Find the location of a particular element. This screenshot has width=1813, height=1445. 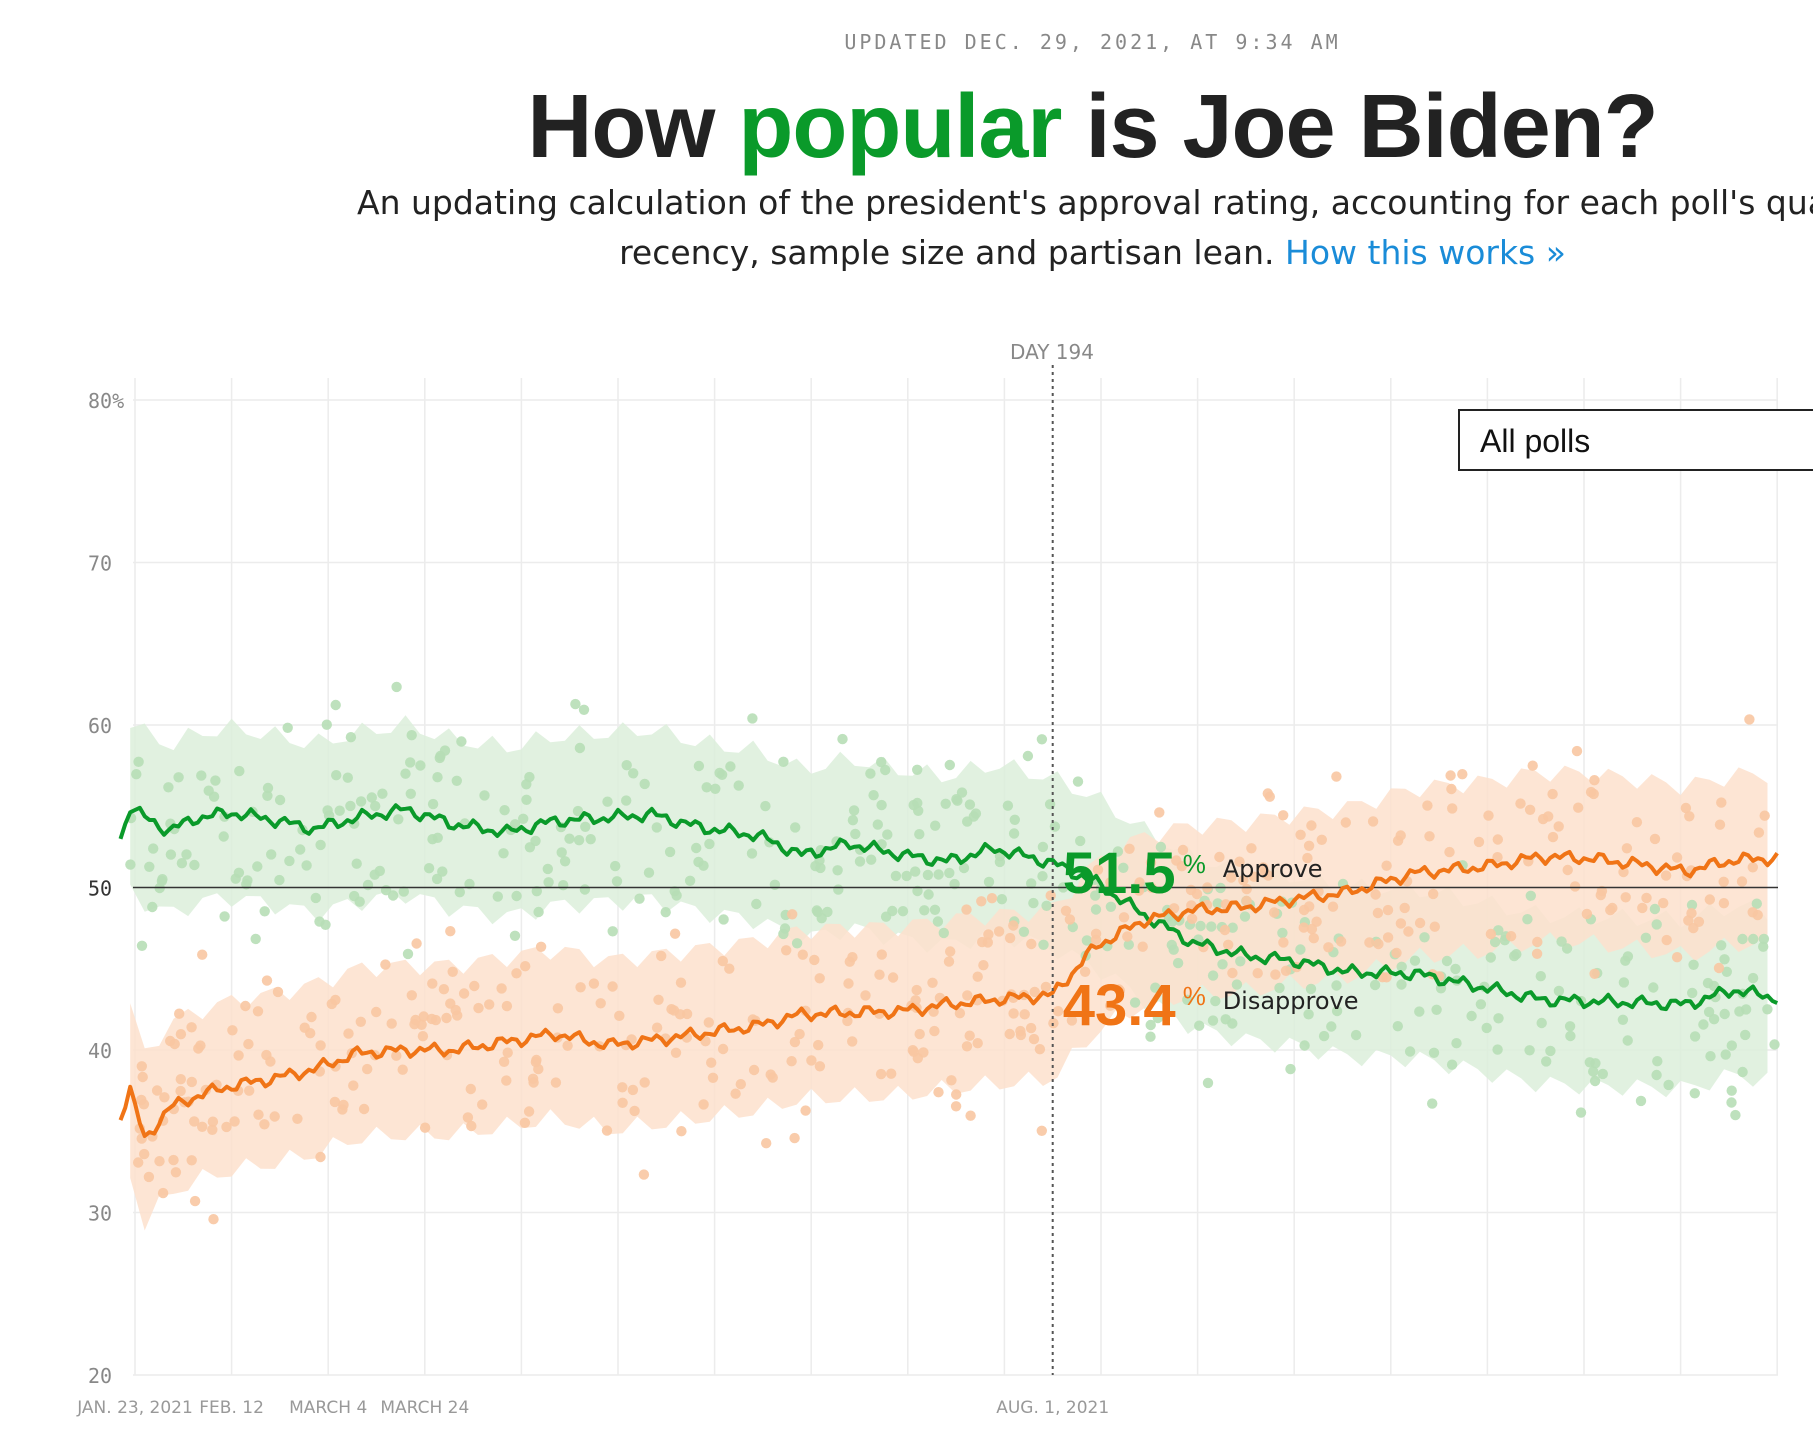

how-this-works-link: How this works » is located at coordinates (1425, 252).